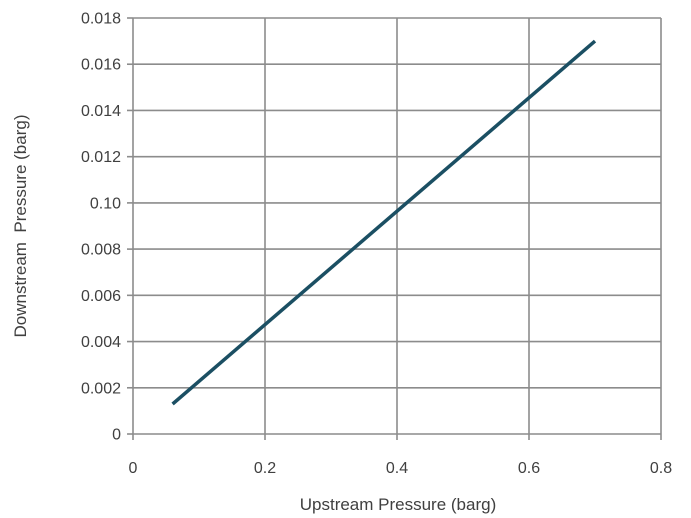 The image size is (691, 518). Describe the element at coordinates (397, 468) in the screenshot. I see `x-tick-label: 0.4` at that location.